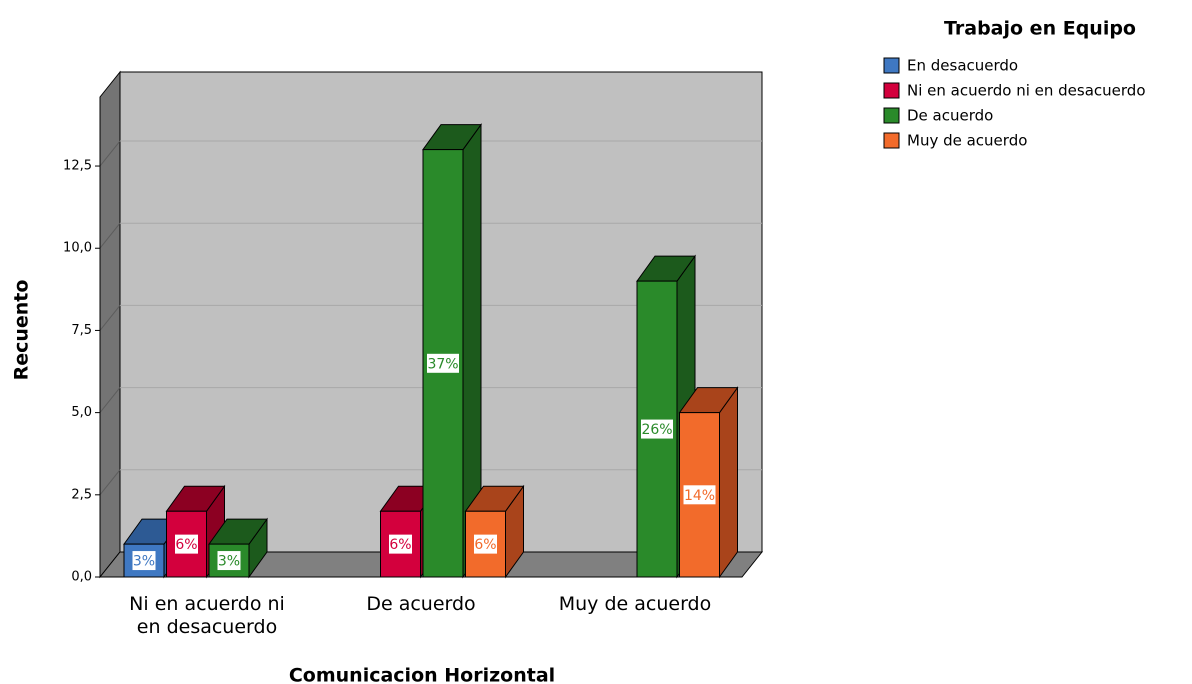  Describe the element at coordinates (81, 494) in the screenshot. I see `y-tick-label: 2,5` at that location.